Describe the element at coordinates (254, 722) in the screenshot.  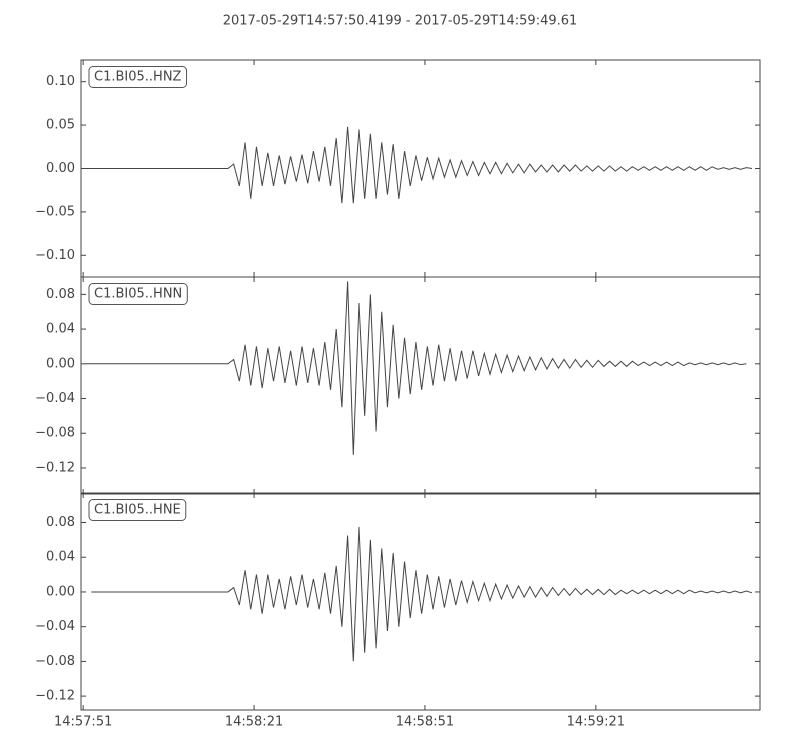
I see `x-tick-label: 14:58:21` at that location.